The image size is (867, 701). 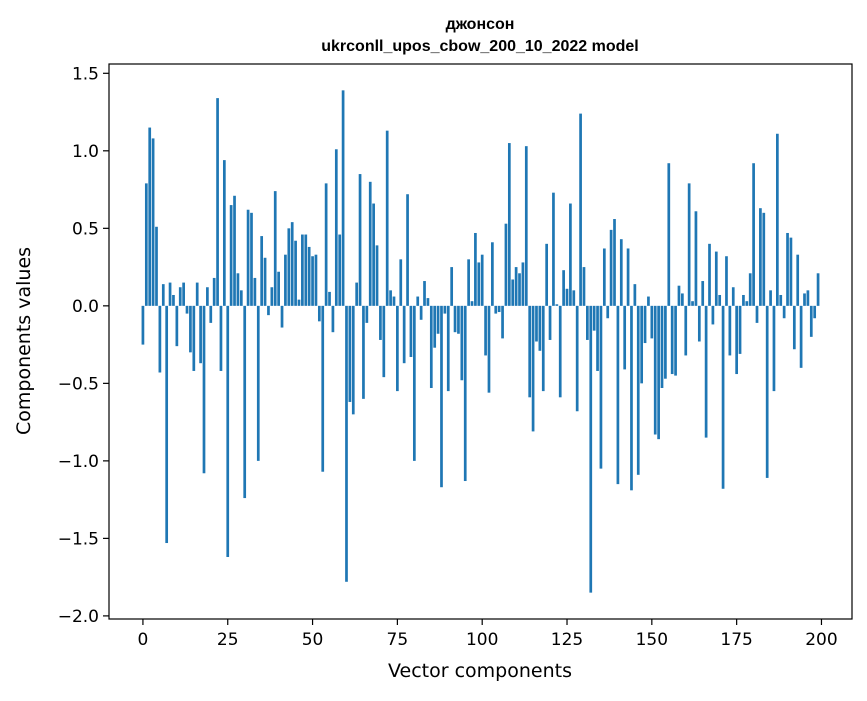 I want to click on y-tick-label: −1.0, so click(x=78, y=462).